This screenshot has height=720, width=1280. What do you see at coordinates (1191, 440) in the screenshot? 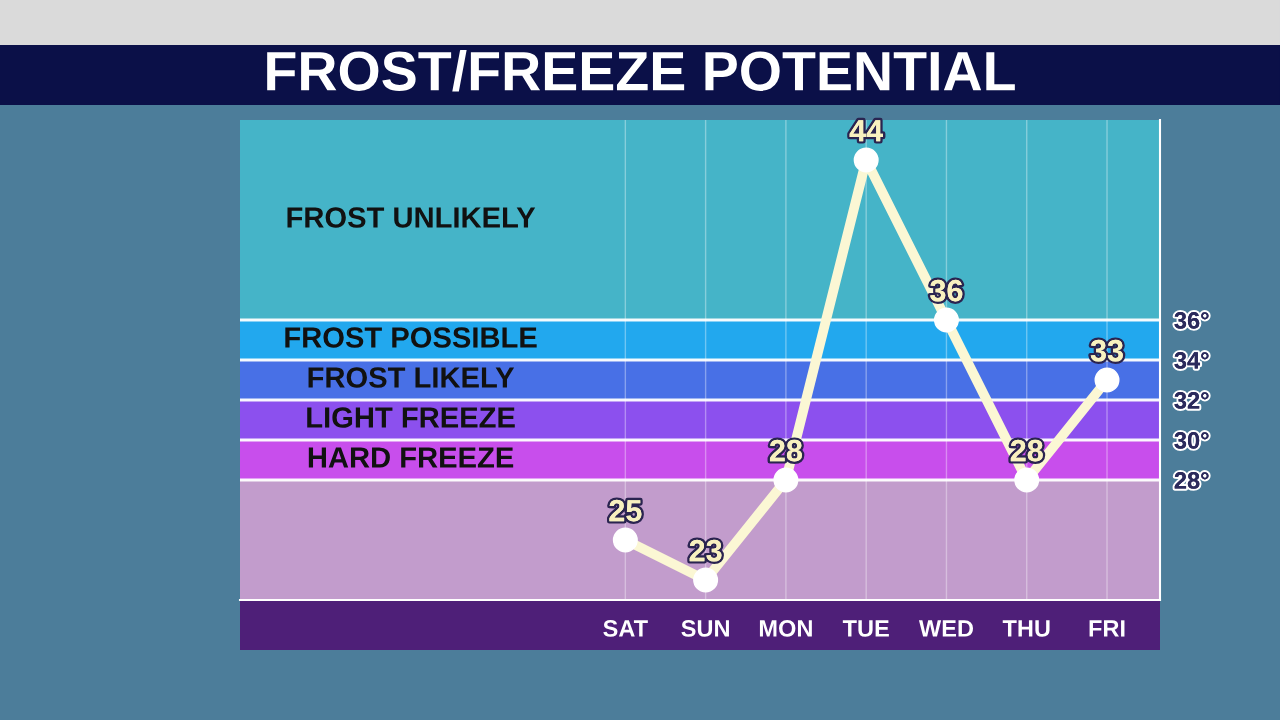
I see `y-tick-label: 30°` at bounding box center [1191, 440].